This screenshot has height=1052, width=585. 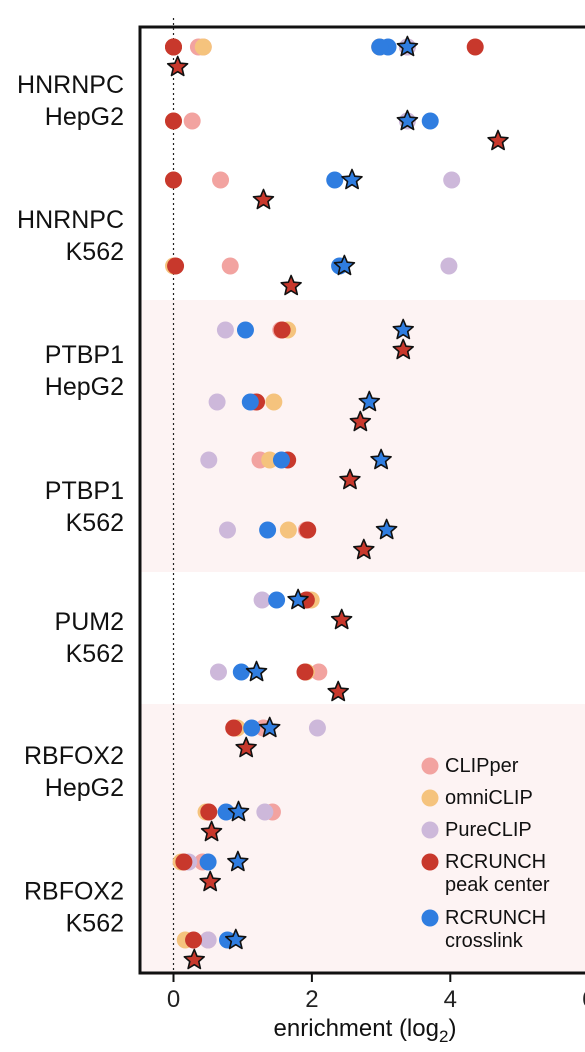 What do you see at coordinates (173, 999) in the screenshot?
I see `x-tick-label: 0` at bounding box center [173, 999].